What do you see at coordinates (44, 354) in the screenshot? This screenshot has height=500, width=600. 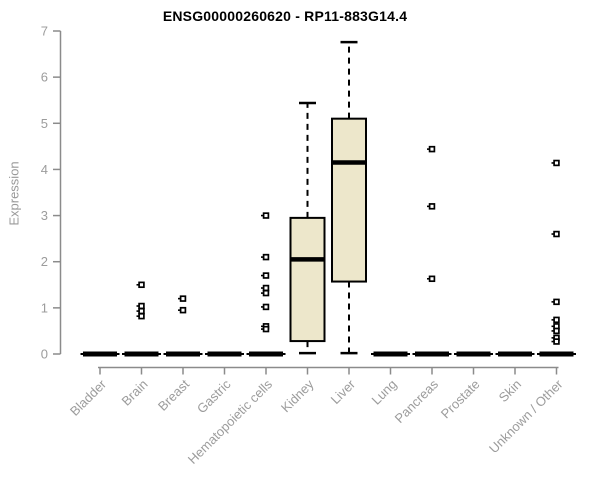 I see `y-tick-label: 0` at bounding box center [44, 354].